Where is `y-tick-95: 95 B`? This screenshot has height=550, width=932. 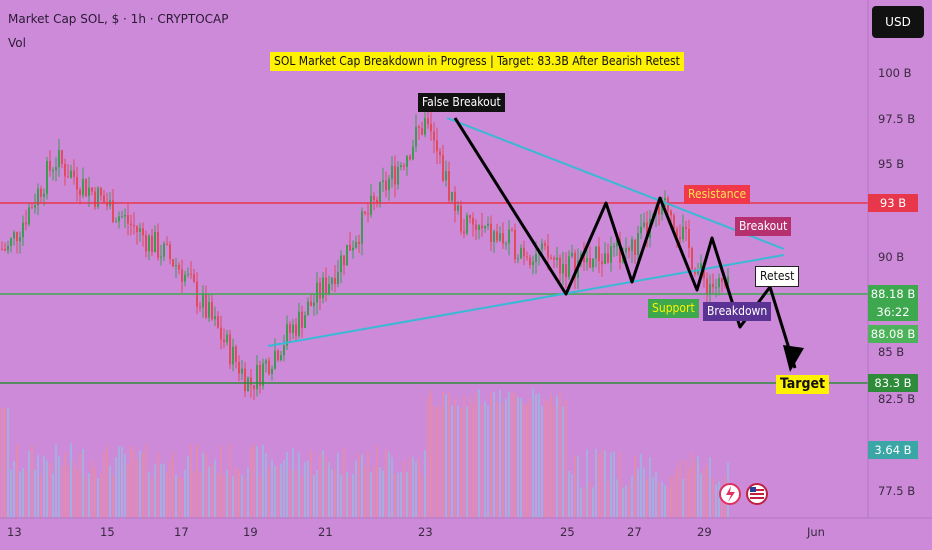 y-tick-95: 95 B is located at coordinates (891, 164).